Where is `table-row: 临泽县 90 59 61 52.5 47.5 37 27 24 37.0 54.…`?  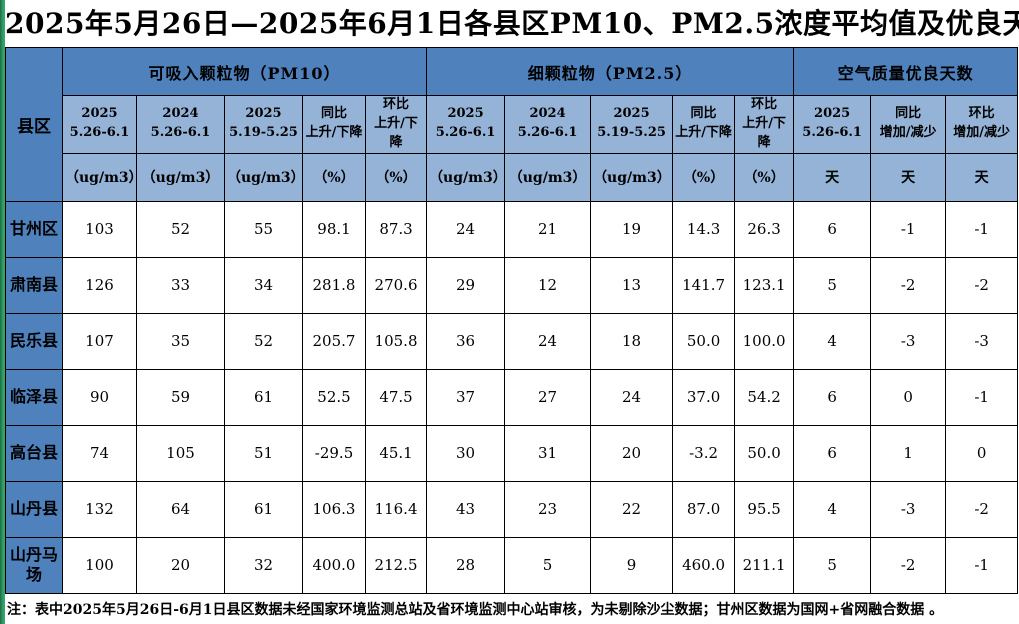 table-row: 临泽县 90 59 61 52.5 47.5 37 27 24 37.0 54.… is located at coordinates (512, 397).